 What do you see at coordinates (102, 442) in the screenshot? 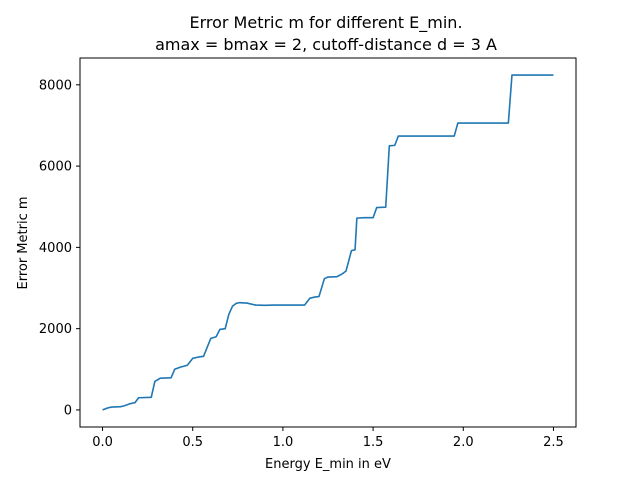
I see `x-tick-label: 0.0` at bounding box center [102, 442].